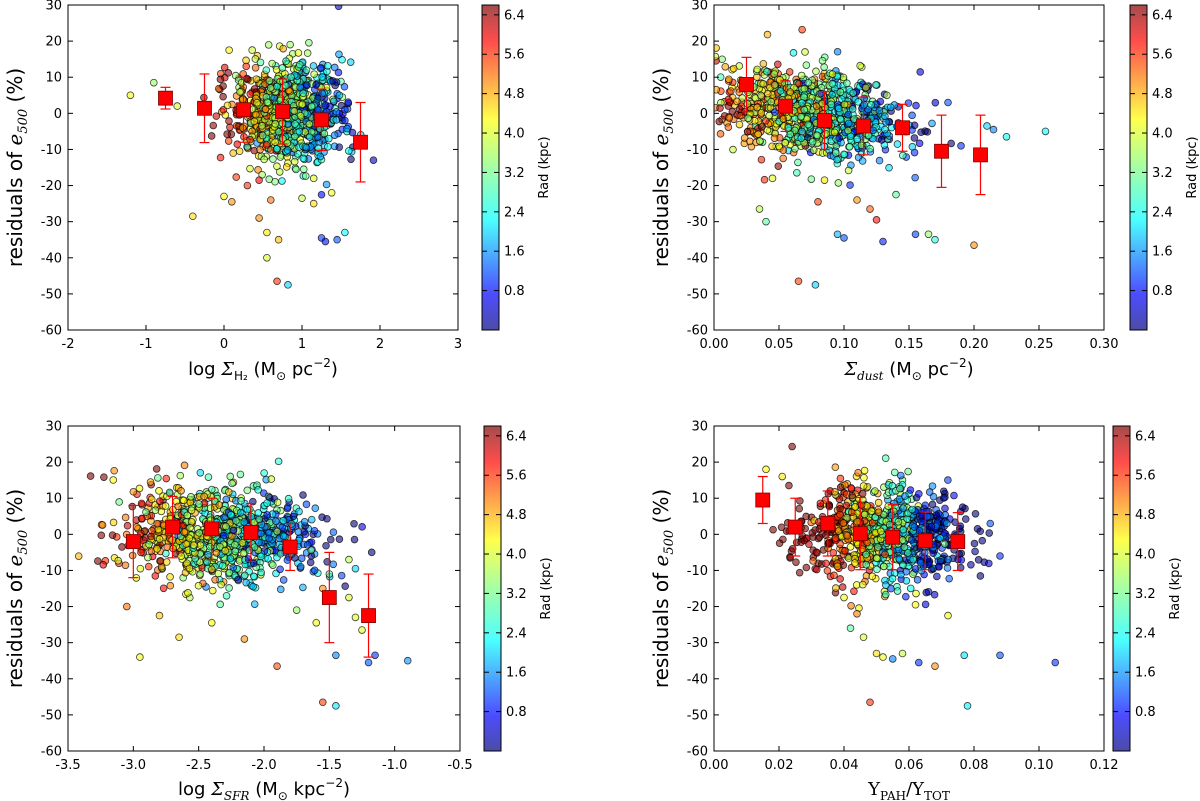  Describe the element at coordinates (458, 344) in the screenshot. I see `x-tick-label: 3` at that location.